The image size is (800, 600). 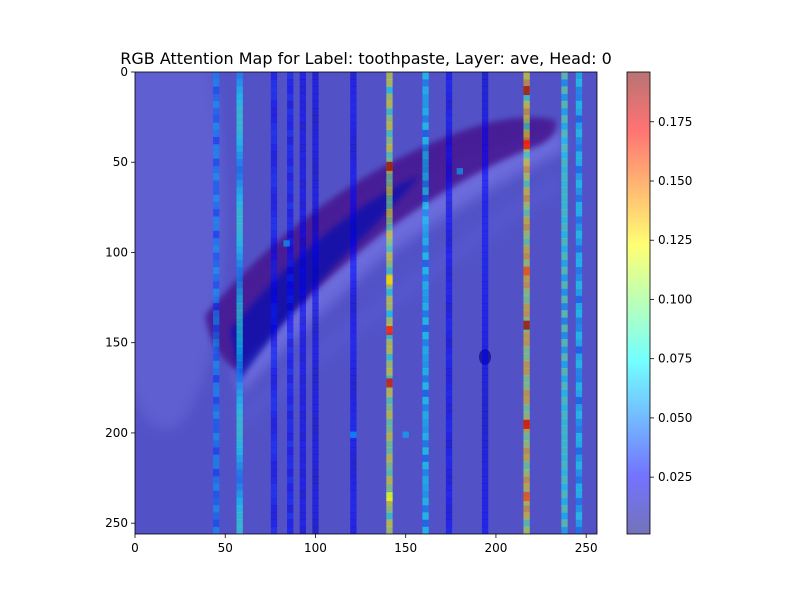 I want to click on colorbar-tick-label: 0.025, so click(x=675, y=477).